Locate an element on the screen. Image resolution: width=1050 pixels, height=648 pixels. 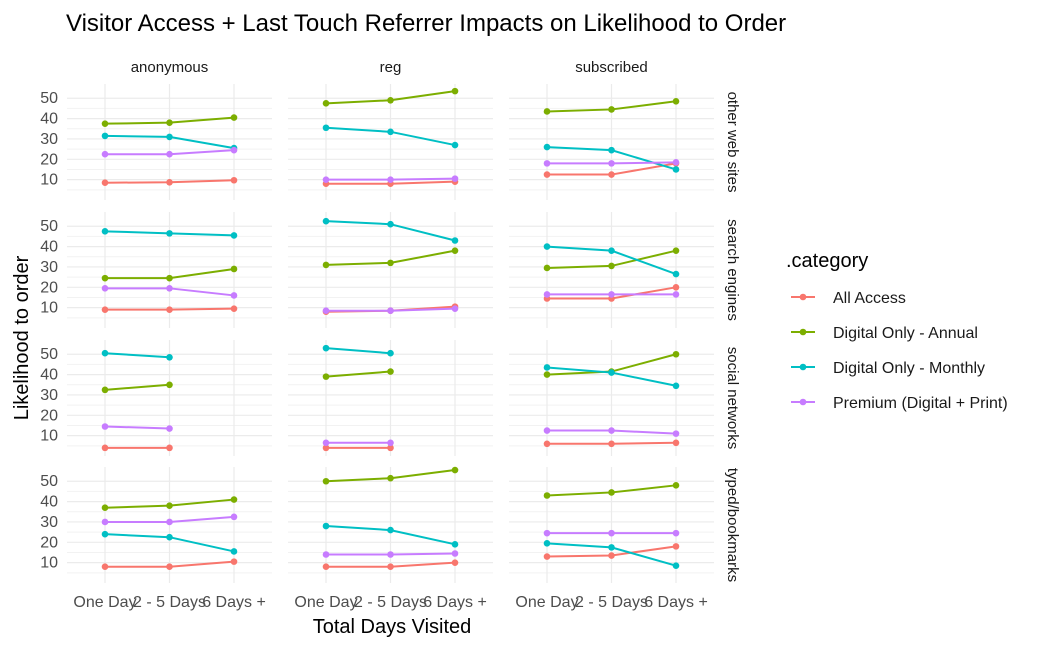
panel-social-networks-subscribed is located at coordinates (611, 398).